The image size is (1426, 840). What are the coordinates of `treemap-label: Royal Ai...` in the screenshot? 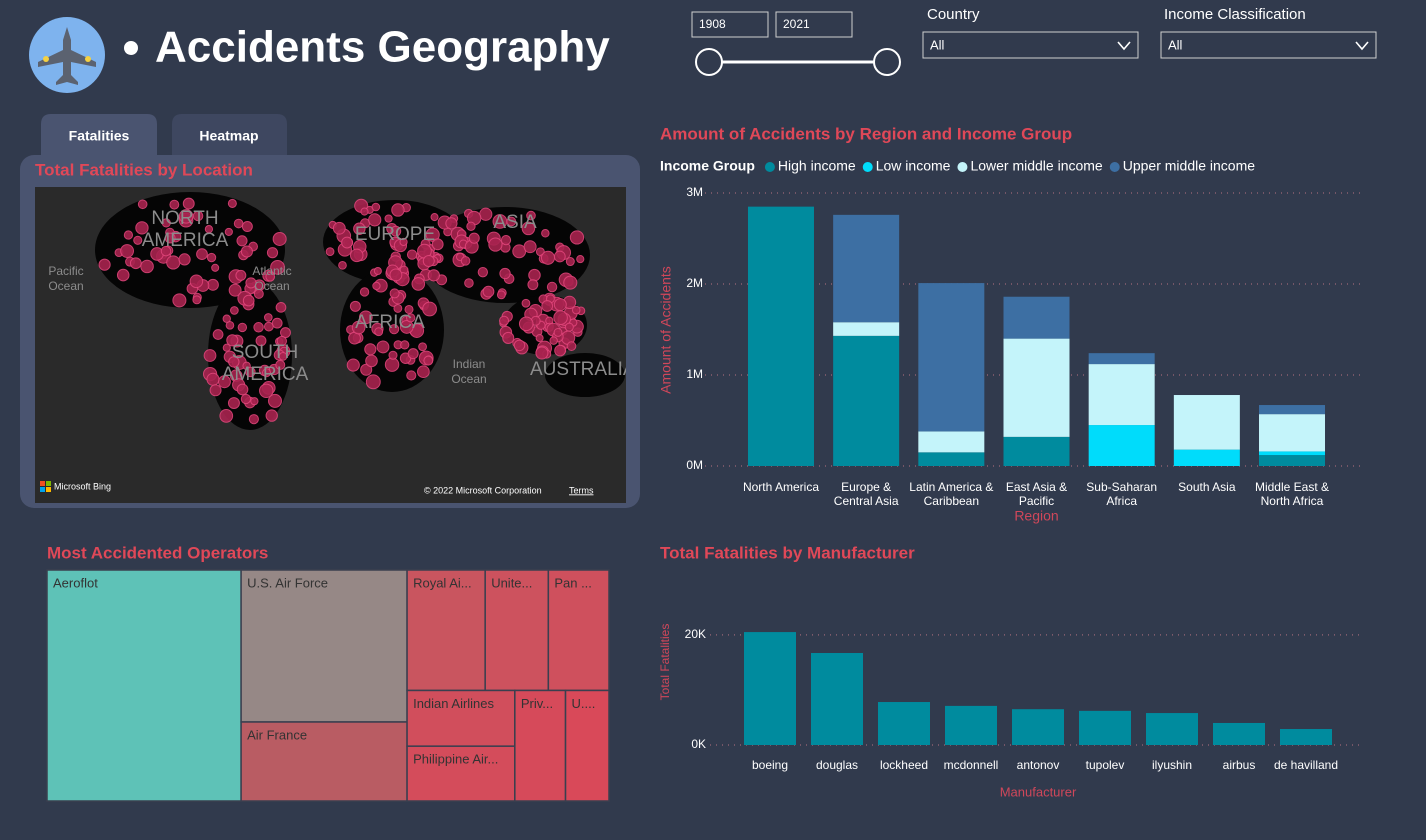 It's located at (442, 582).